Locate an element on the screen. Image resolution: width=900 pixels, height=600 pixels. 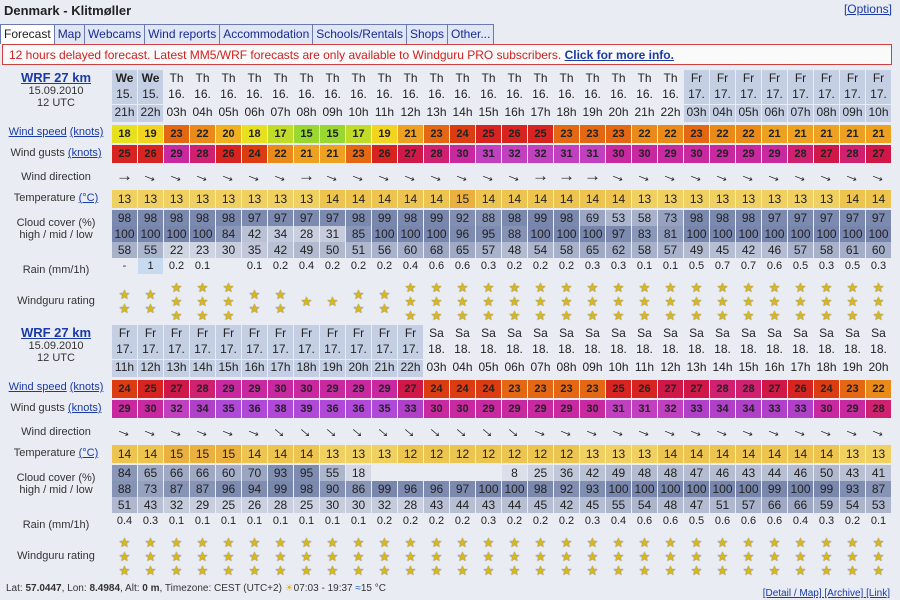
cloud-low-cell: 43 is located at coordinates (488, 505).